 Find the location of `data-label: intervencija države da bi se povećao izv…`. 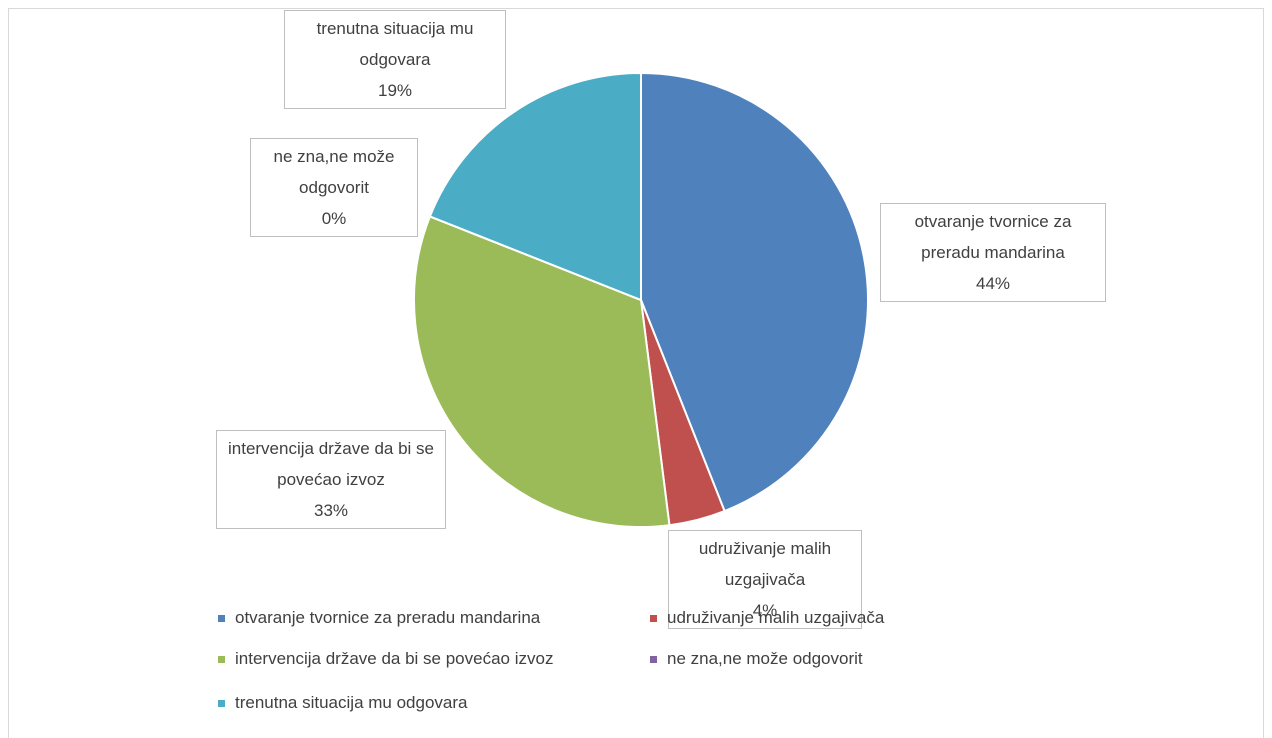

data-label: intervencija države da bi se povećao izv… is located at coordinates (331, 479).